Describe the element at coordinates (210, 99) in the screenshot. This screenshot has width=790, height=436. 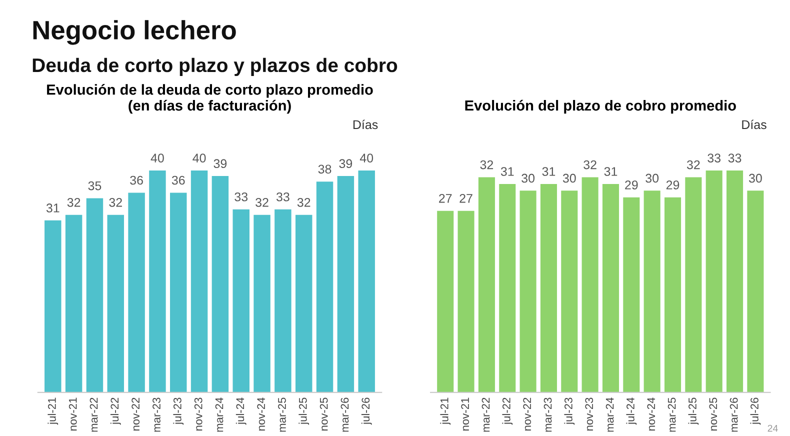
I see `chart-title: Evolución de la deuda de corto plazo promedio (en días de facturación)` at that location.